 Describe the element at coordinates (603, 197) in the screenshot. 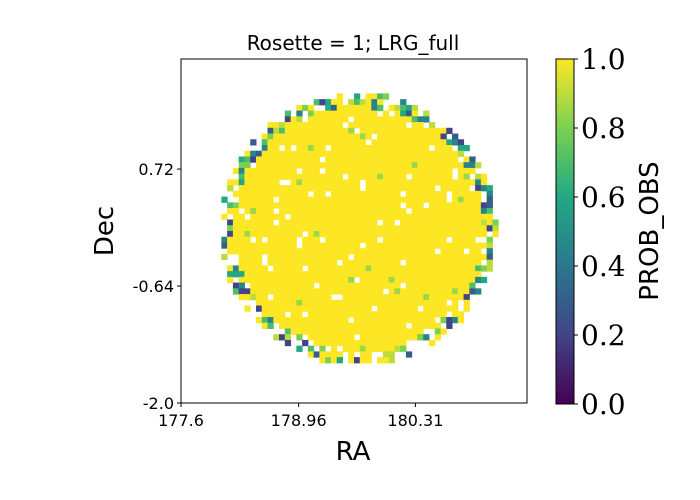

I see `colorbar-tick-label: 0.6` at that location.